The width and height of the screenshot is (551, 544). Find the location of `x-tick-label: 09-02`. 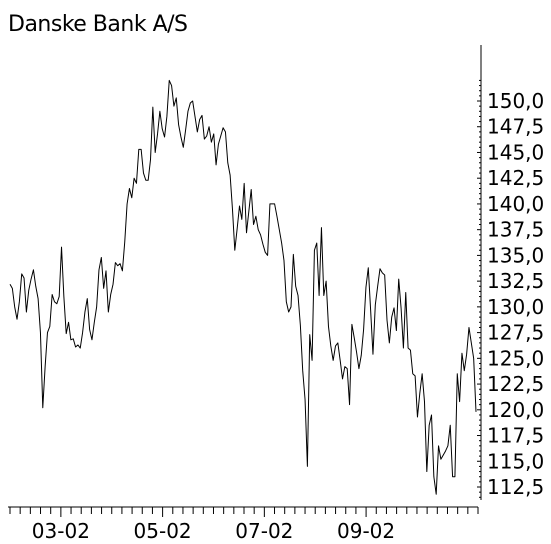

x-tick-label: 09-02 is located at coordinates (366, 531).